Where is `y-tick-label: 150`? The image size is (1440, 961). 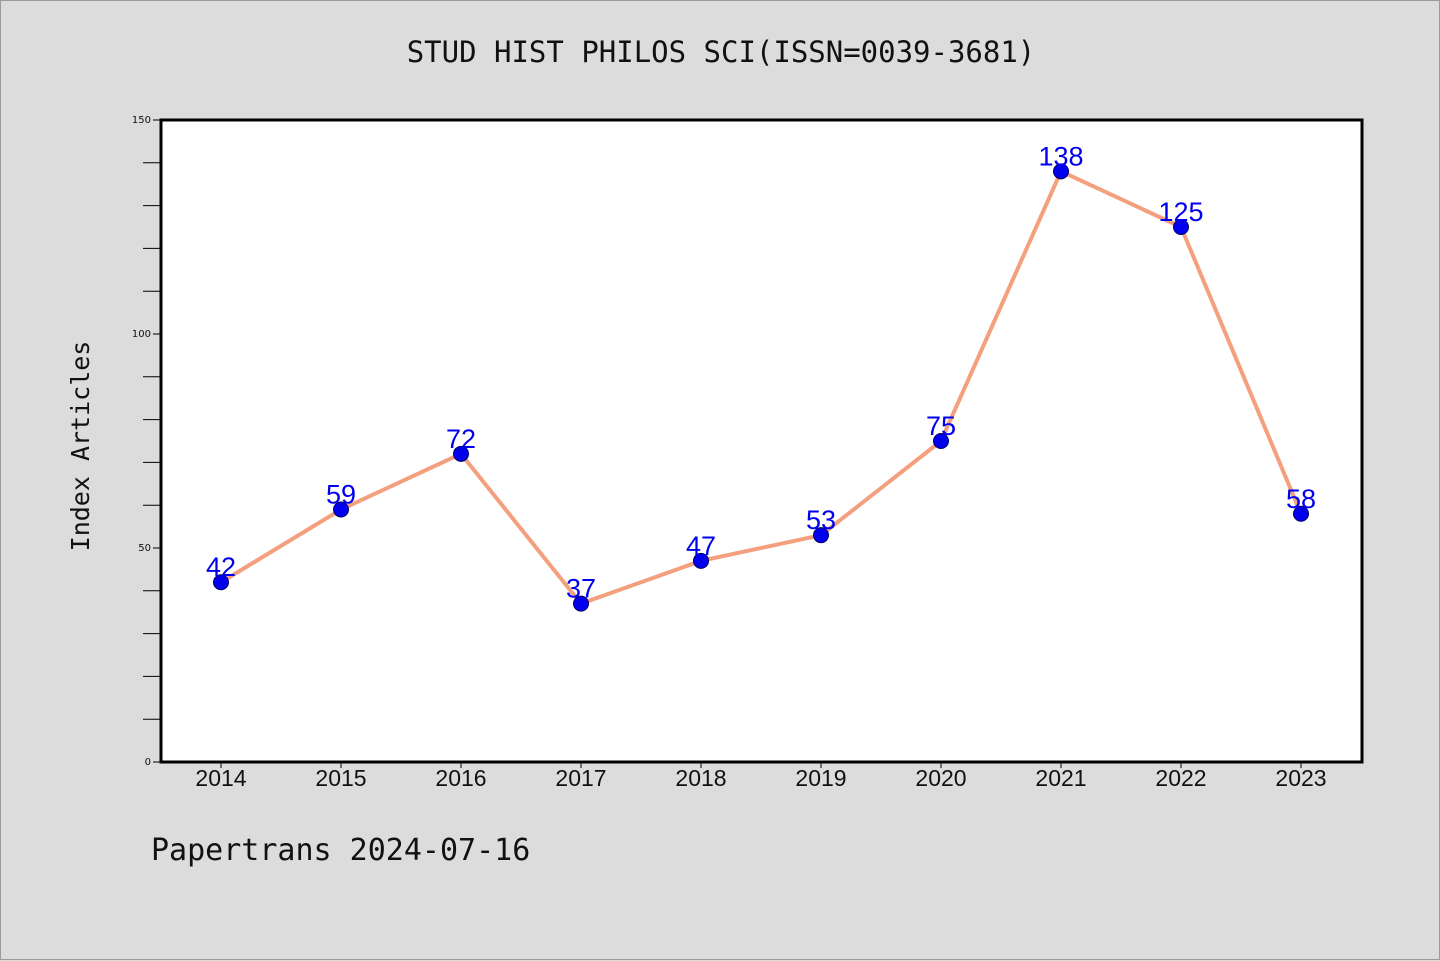 y-tick-label: 150 is located at coordinates (141, 120).